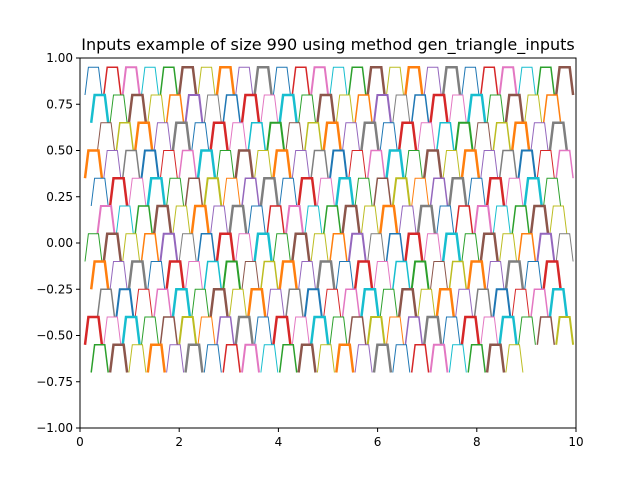 This screenshot has width=640, height=480. What do you see at coordinates (54, 382) in the screenshot?
I see `y-tick-label: −0.75` at bounding box center [54, 382].